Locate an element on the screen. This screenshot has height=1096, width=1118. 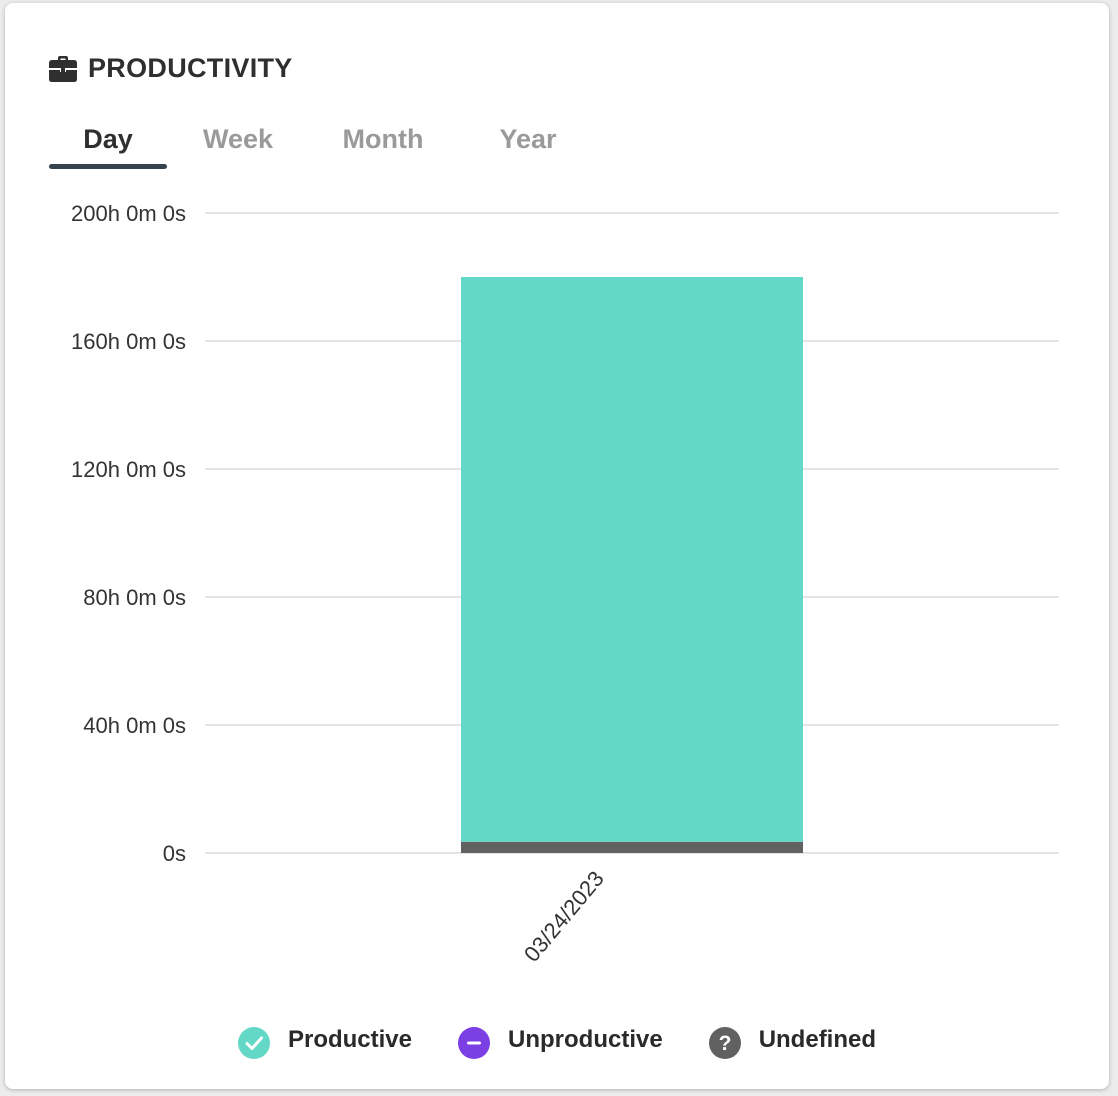
question-circle-icon: ? is located at coordinates (724, 1043).